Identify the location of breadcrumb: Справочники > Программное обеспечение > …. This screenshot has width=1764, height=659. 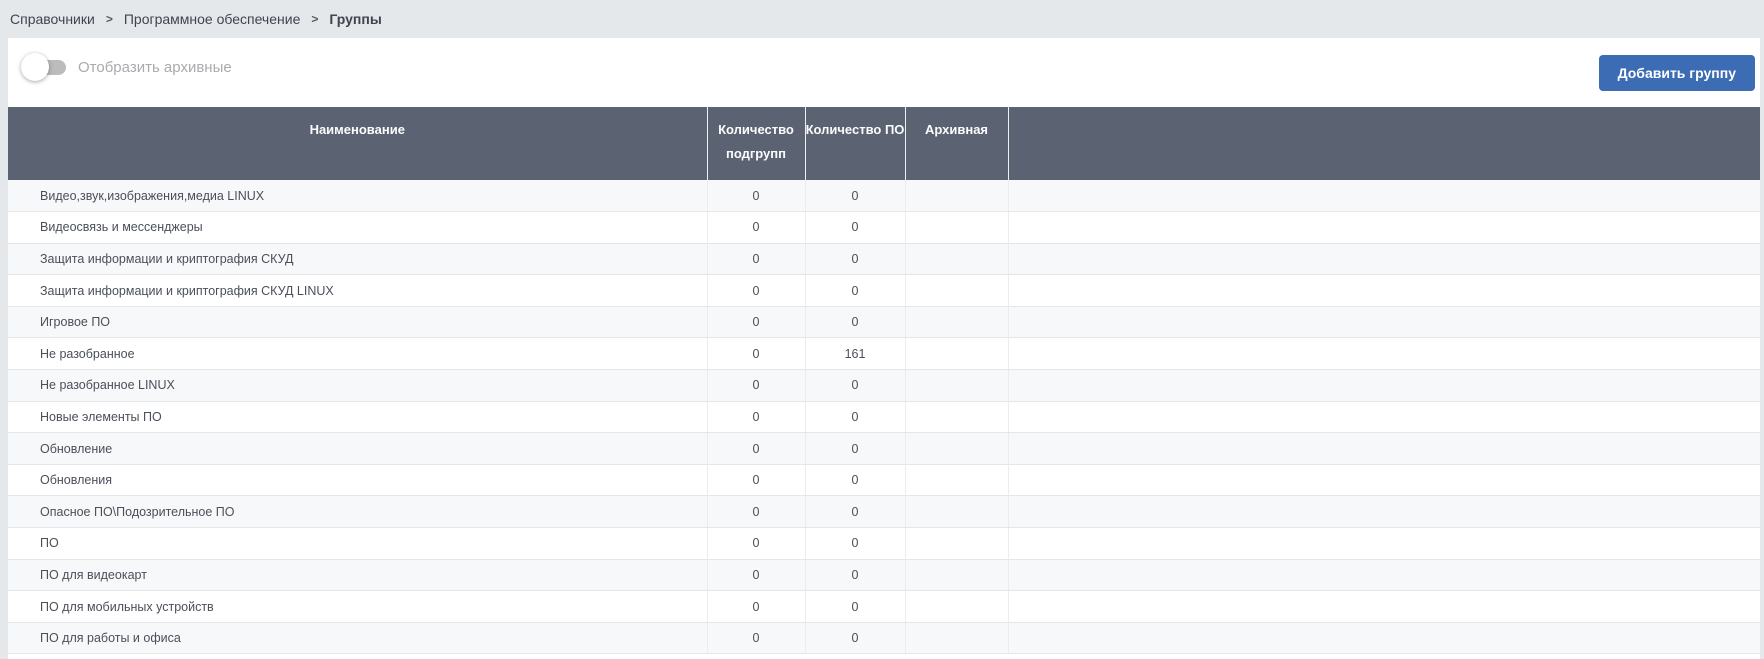
(882, 19).